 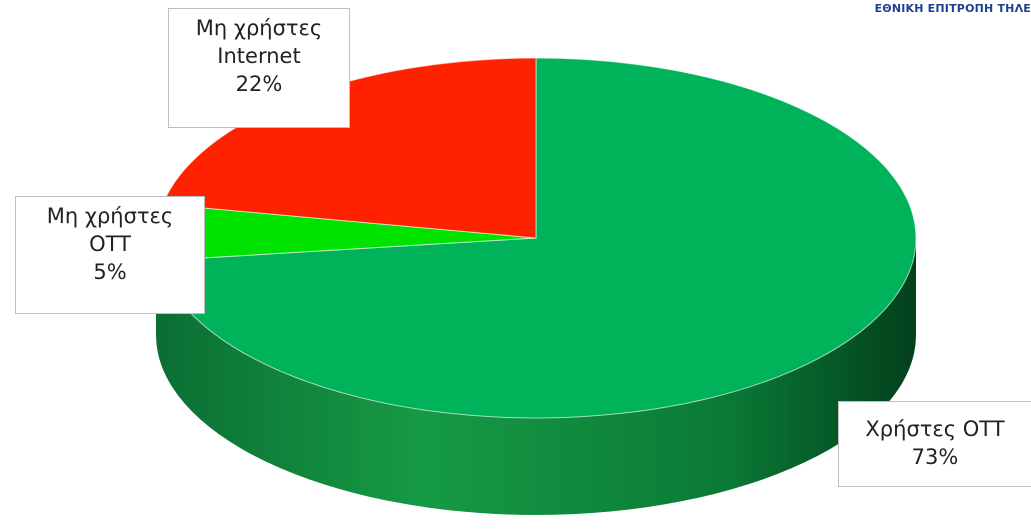 I want to click on label-ott-users: Χρήστες OTT 73%, so click(x=934, y=444).